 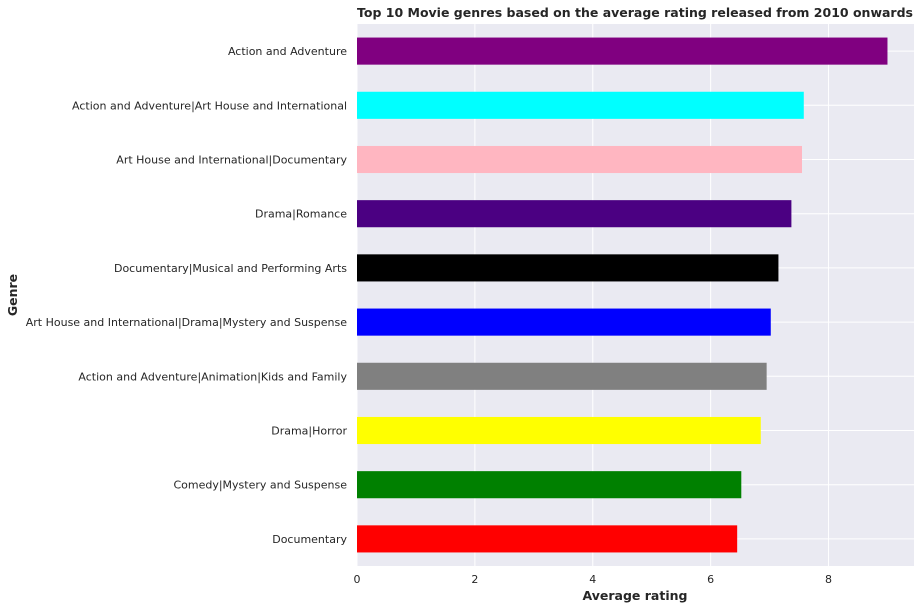 I want to click on y-axis-title: Genre, so click(x=12, y=295).